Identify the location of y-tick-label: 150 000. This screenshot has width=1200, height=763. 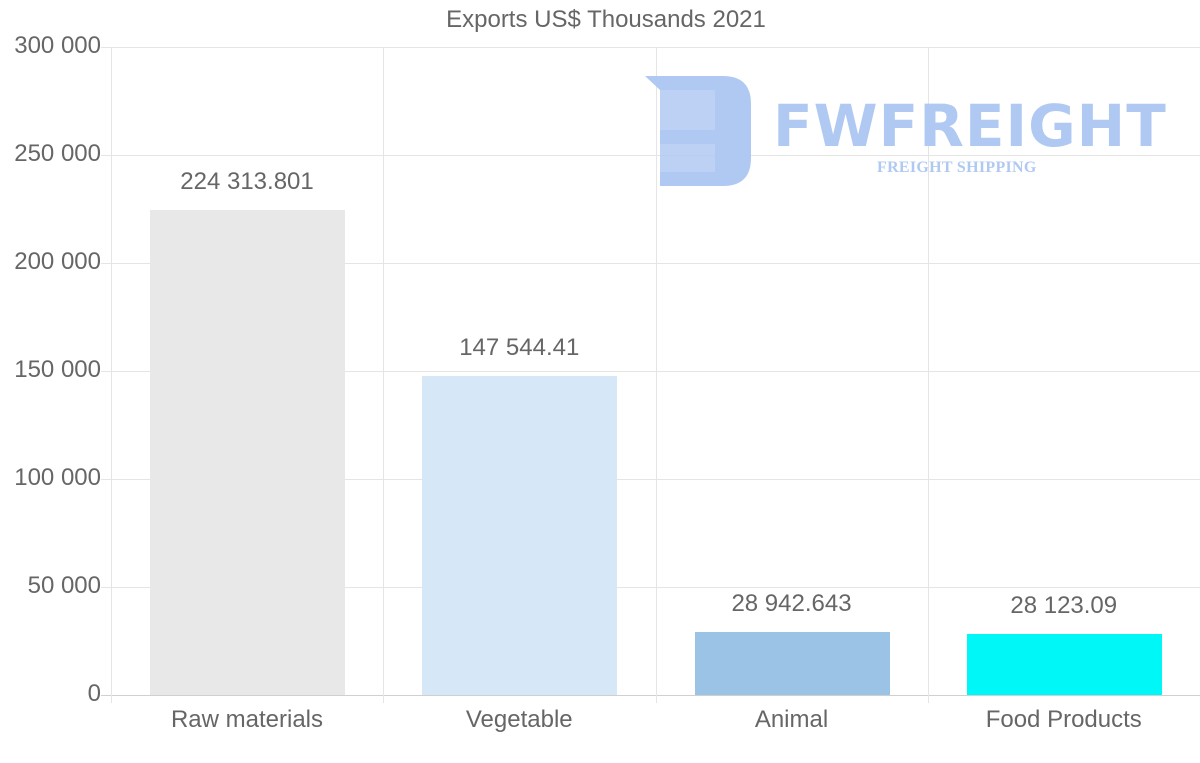
(57, 369).